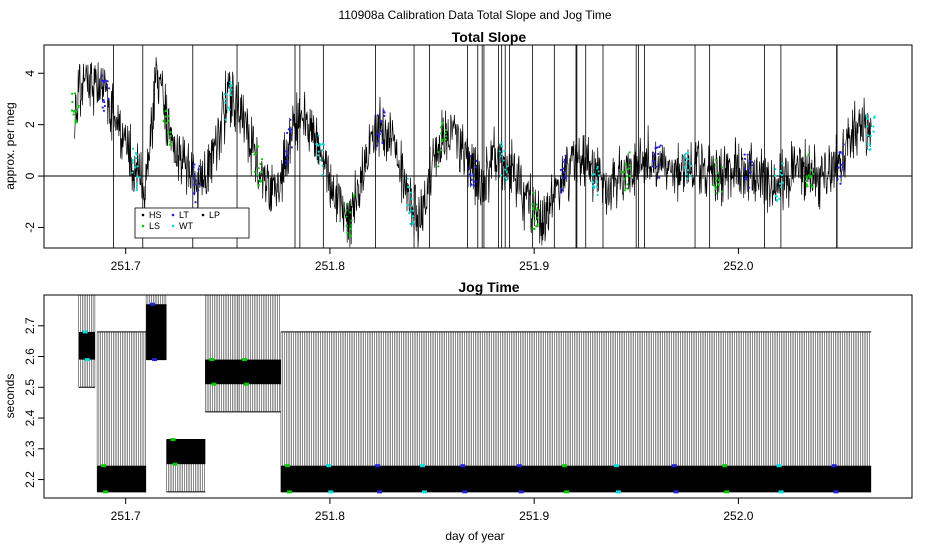 The height and width of the screenshot is (550, 950). I want to click on legend-label: HS, so click(155, 215).